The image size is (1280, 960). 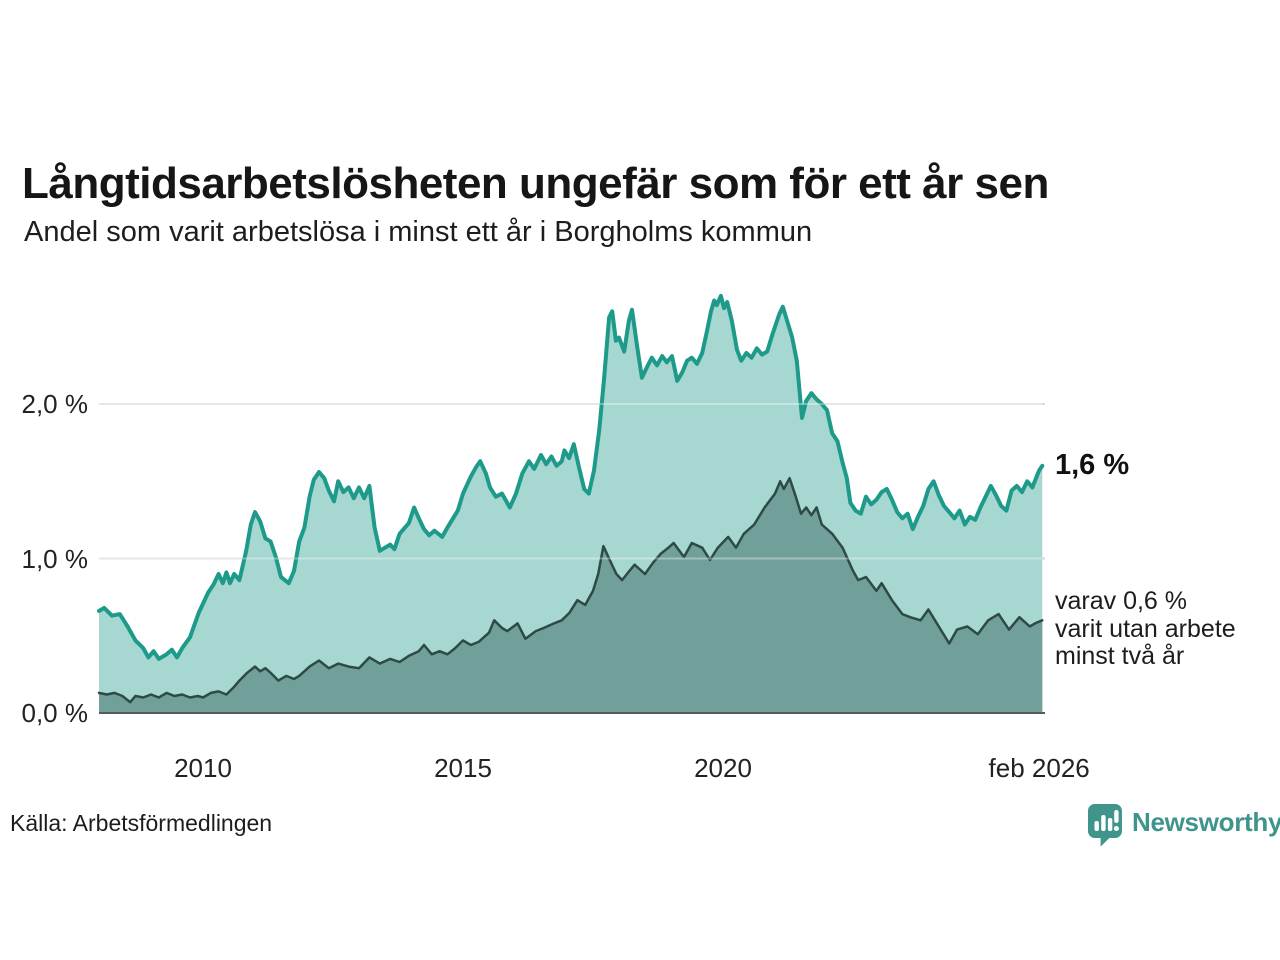 I want to click on x-axis-label-feb-2026: feb 2026, so click(x=1039, y=768).